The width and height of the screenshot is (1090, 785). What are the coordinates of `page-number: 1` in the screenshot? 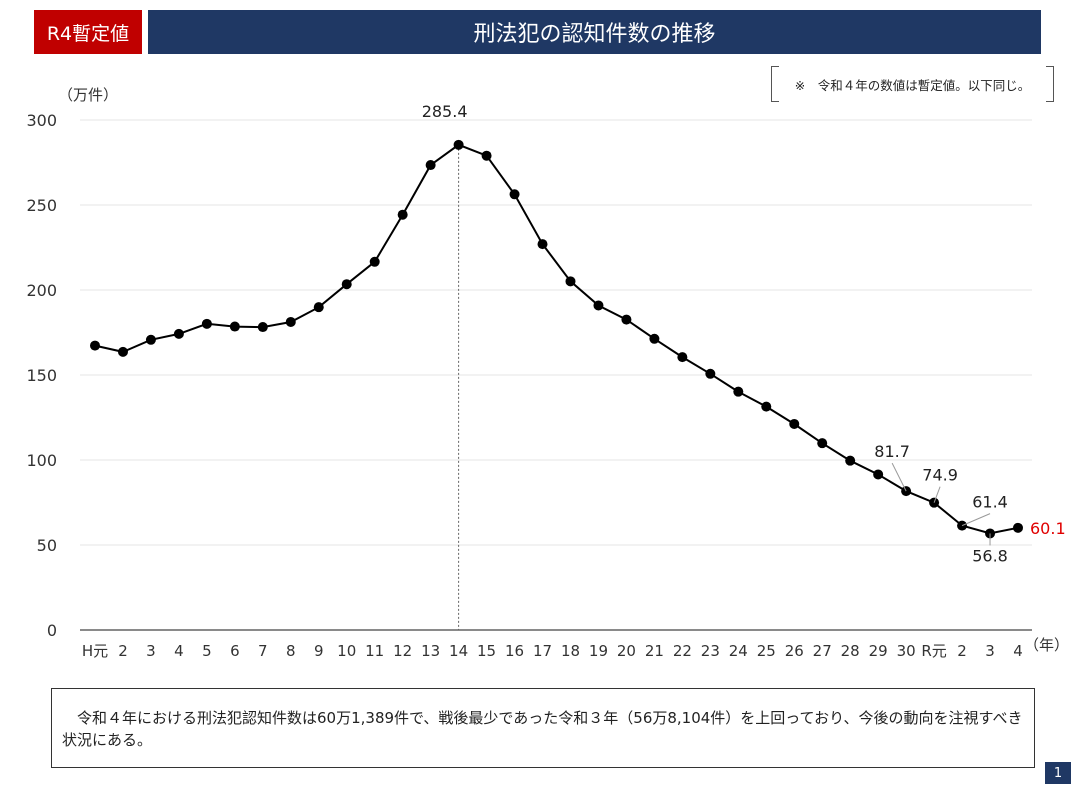 It's located at (1058, 773).